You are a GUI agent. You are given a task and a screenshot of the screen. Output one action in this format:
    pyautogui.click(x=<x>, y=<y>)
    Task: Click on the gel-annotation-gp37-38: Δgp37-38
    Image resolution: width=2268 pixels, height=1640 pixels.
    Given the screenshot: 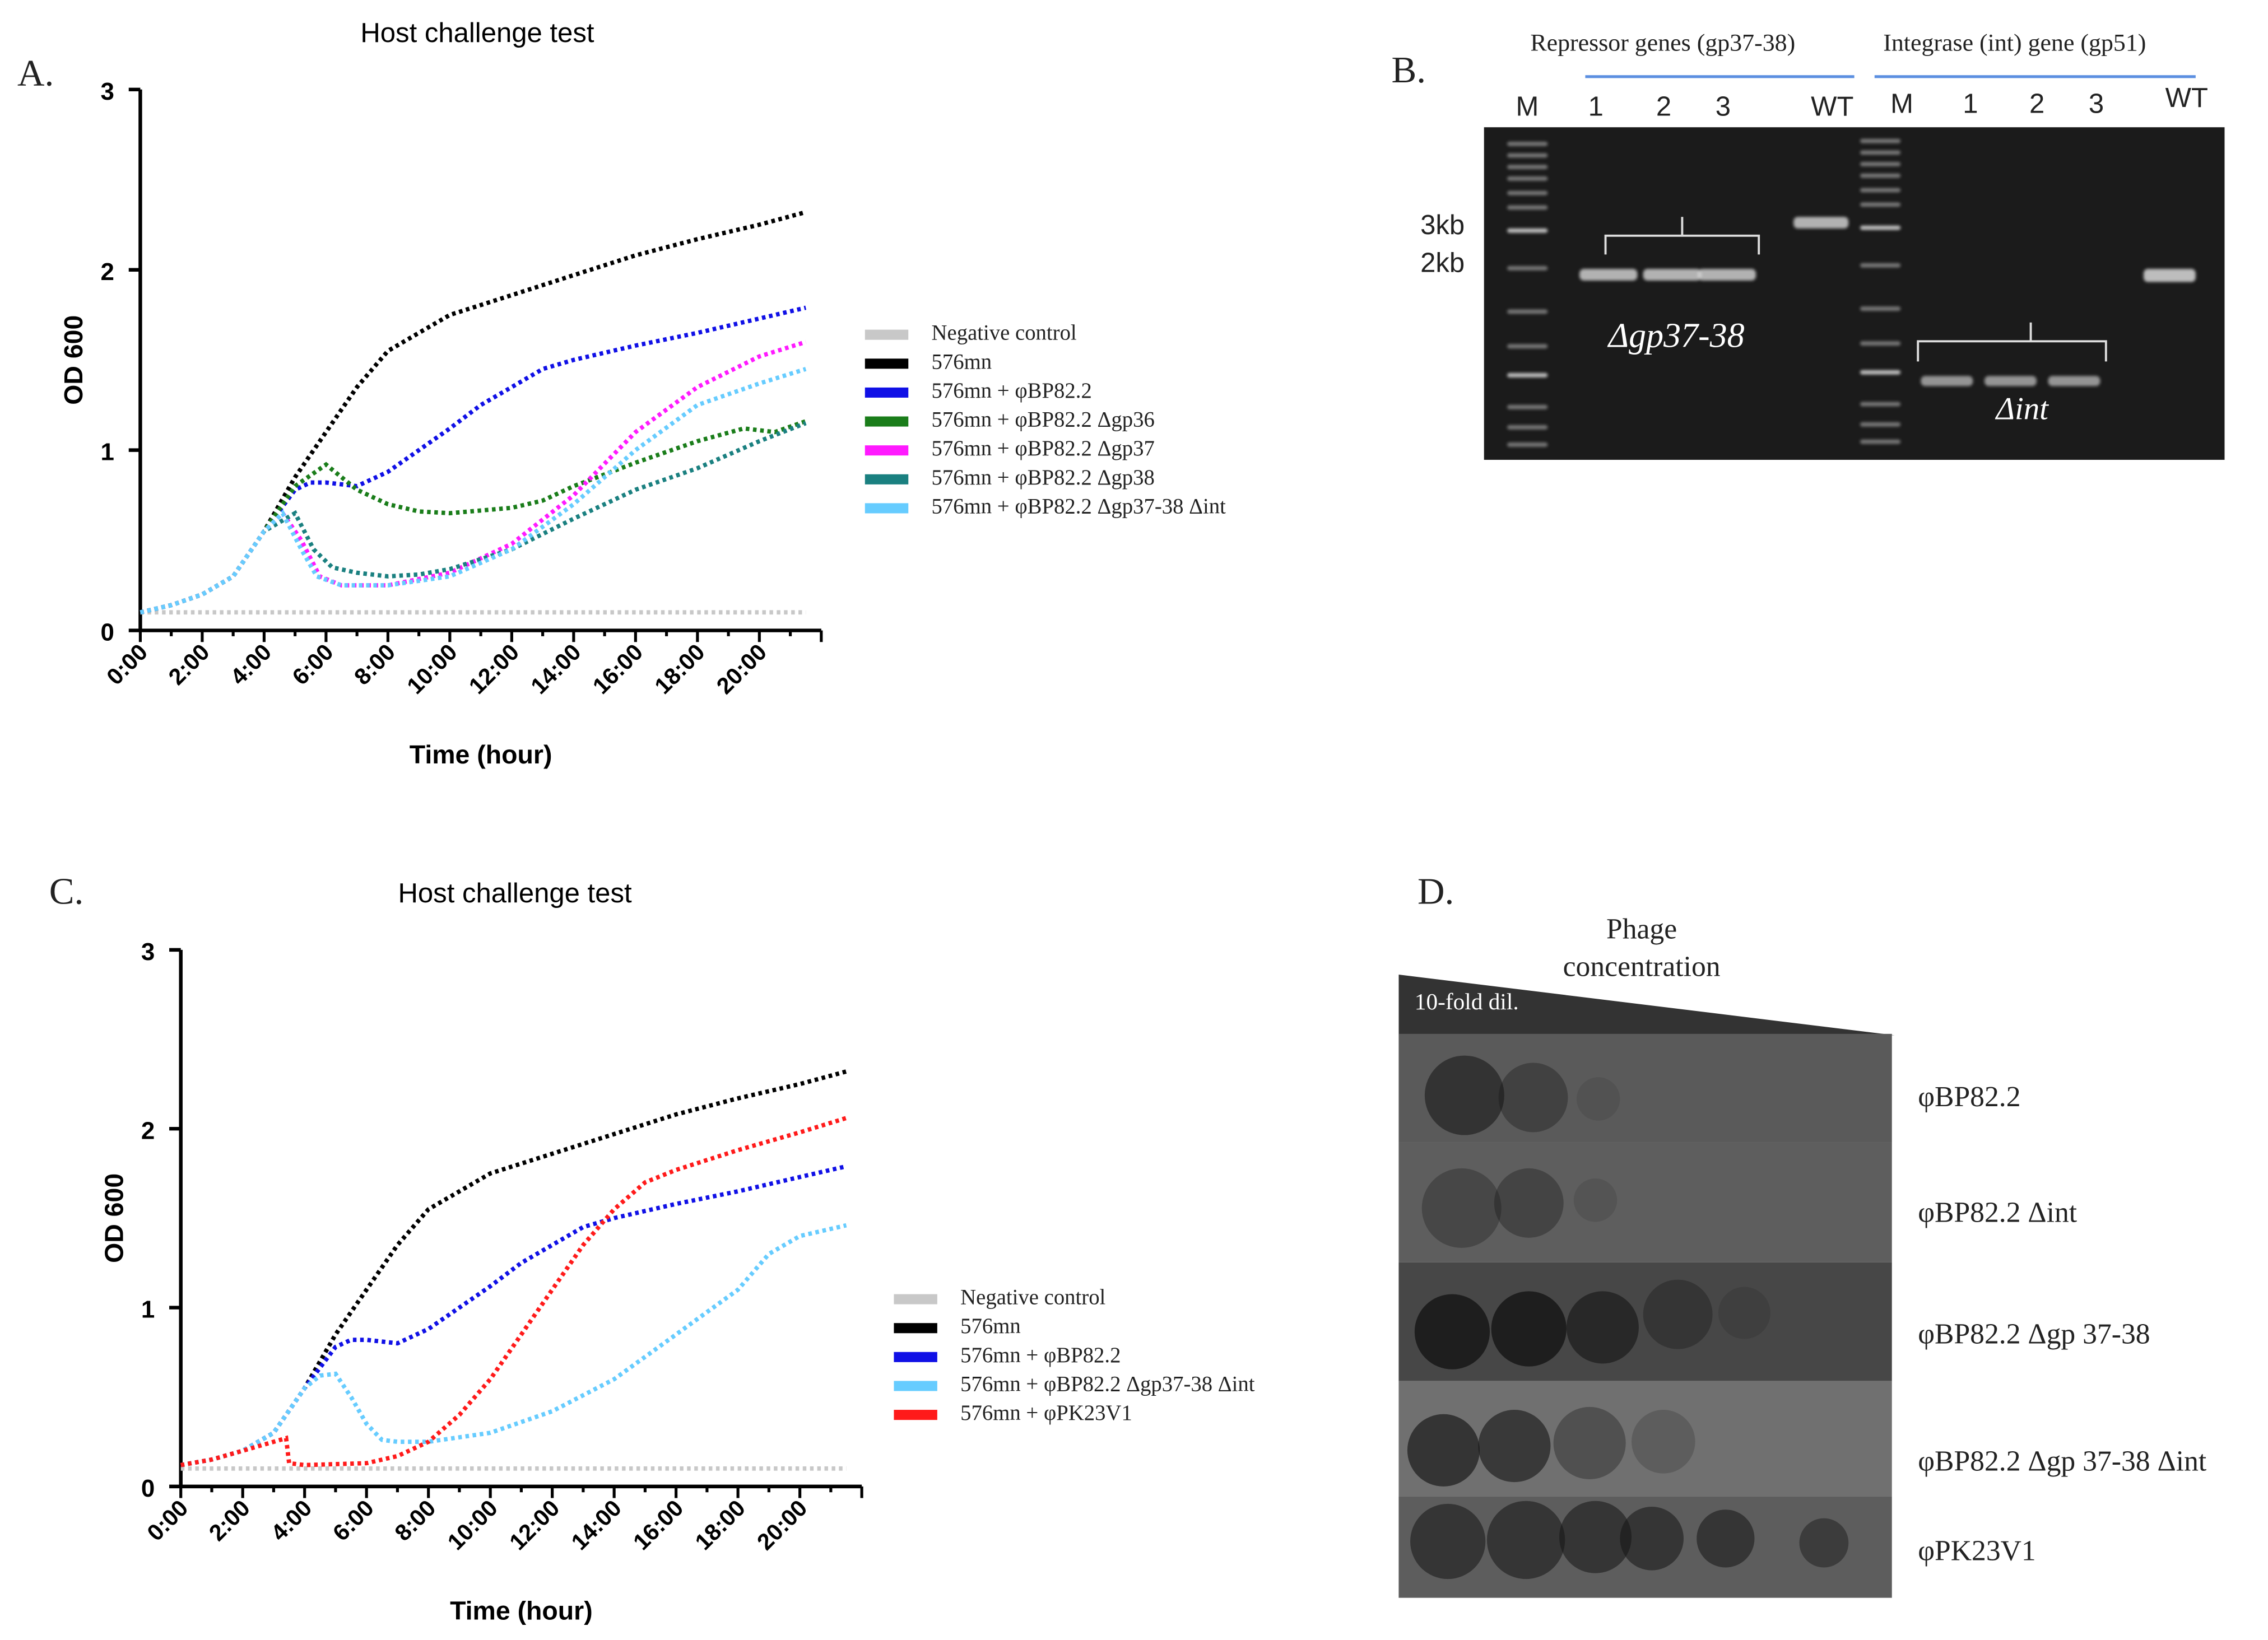 What is the action you would take?
    pyautogui.click(x=1676, y=337)
    